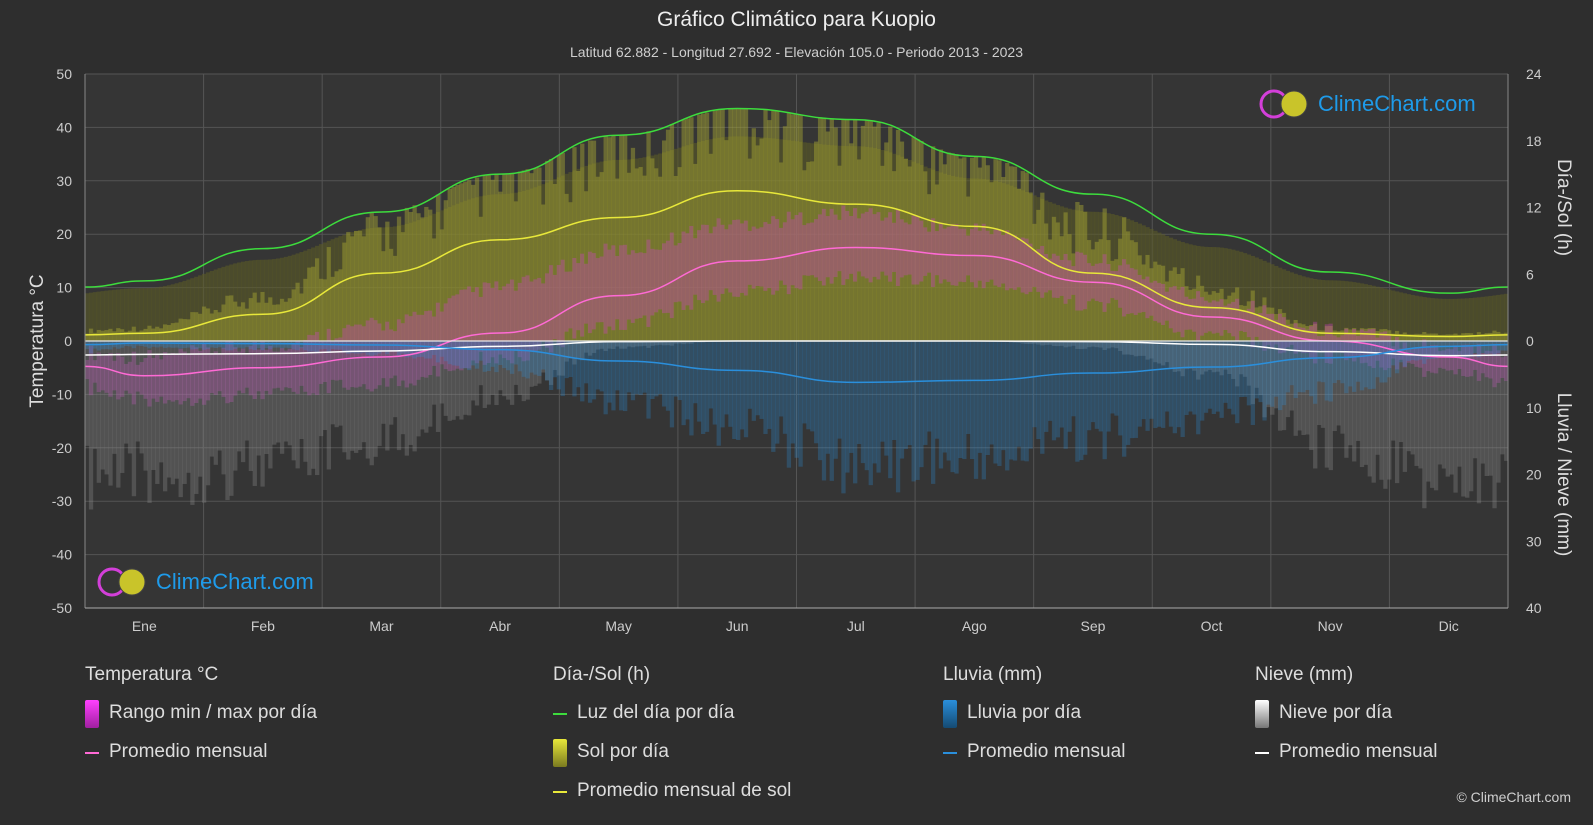  I want to click on x-tick-label: Dic, so click(1449, 626).